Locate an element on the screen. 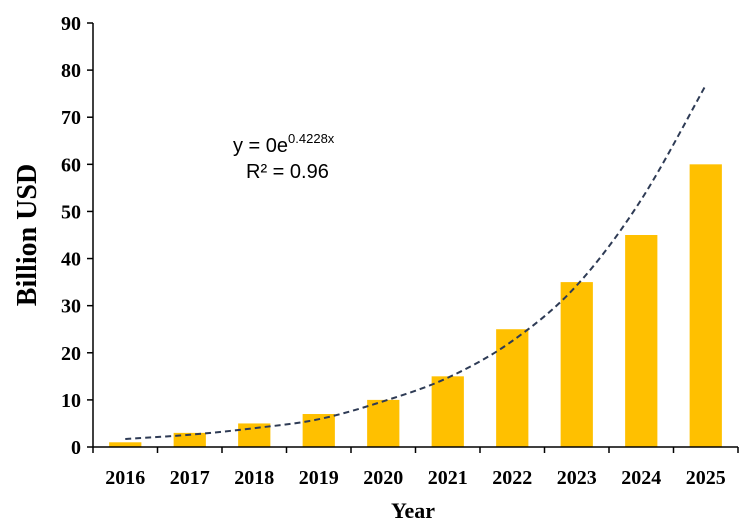 This screenshot has height=529, width=747. x-tick-label: 2016 is located at coordinates (125, 478).